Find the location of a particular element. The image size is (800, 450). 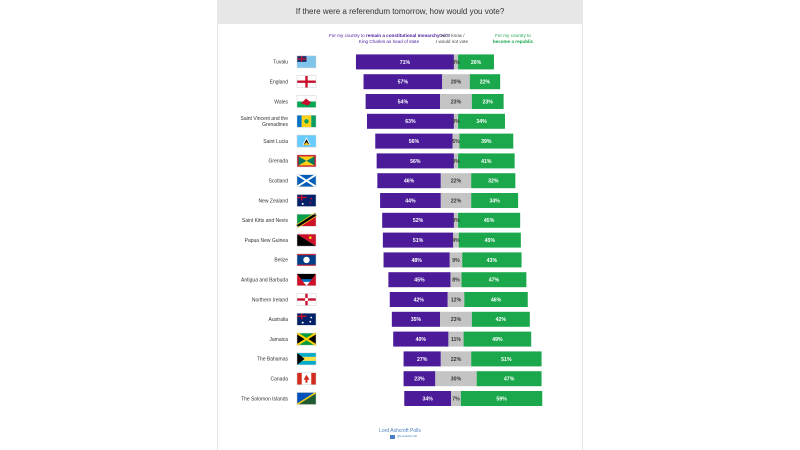

label-dont-know: 20% is located at coordinates (456, 83).